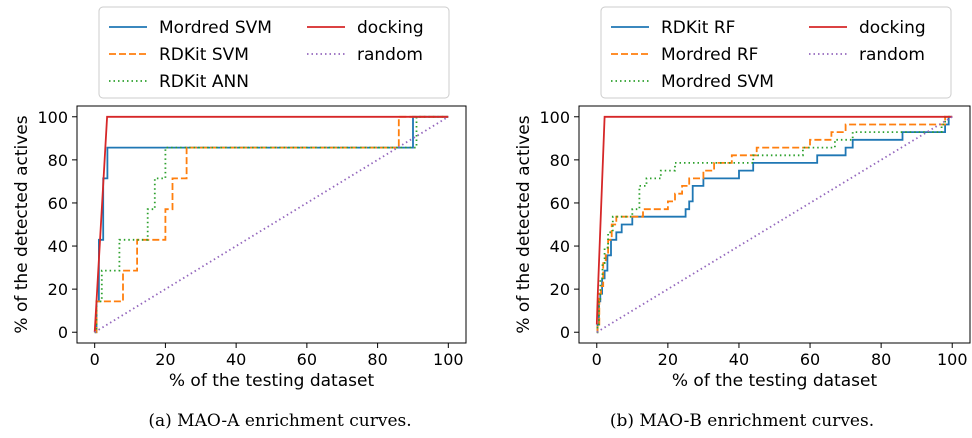 This screenshot has height=438, width=972. I want to click on legend-label: Mordred RF, so click(709, 55).